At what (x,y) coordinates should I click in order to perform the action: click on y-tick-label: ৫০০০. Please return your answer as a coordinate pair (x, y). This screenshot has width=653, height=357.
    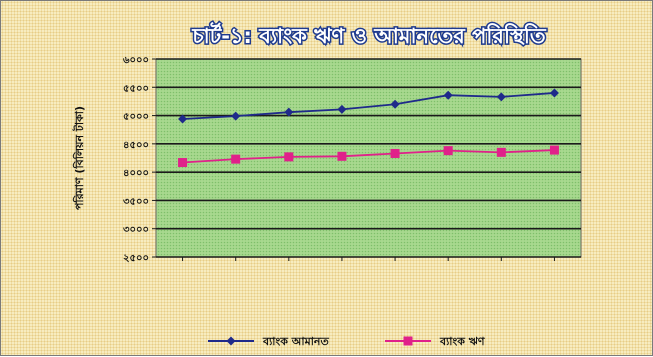
    Looking at the image, I should click on (136, 117).